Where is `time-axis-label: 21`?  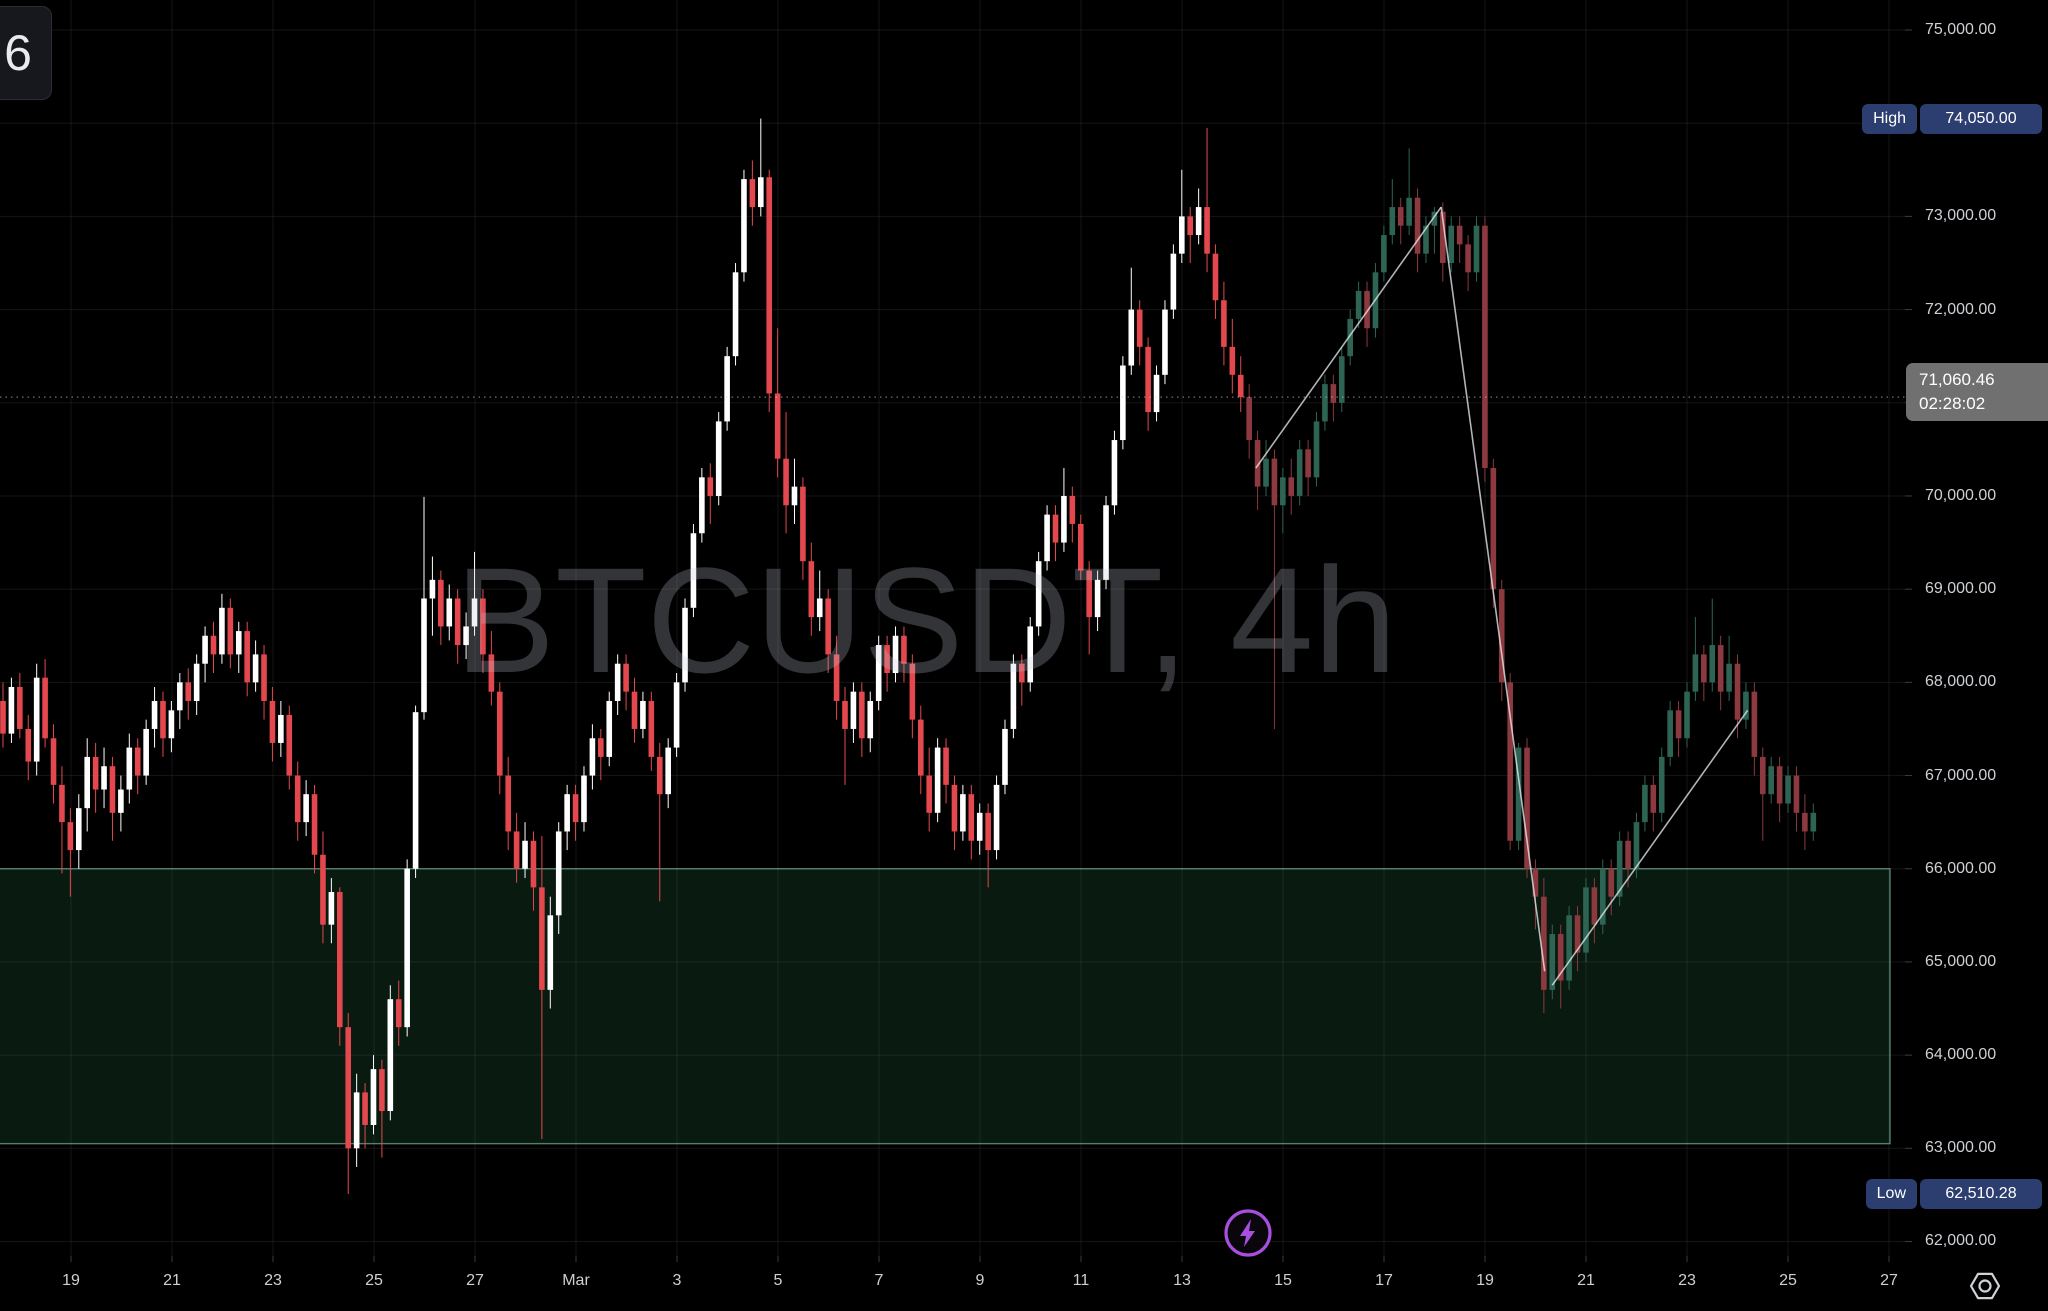 time-axis-label: 21 is located at coordinates (172, 1280).